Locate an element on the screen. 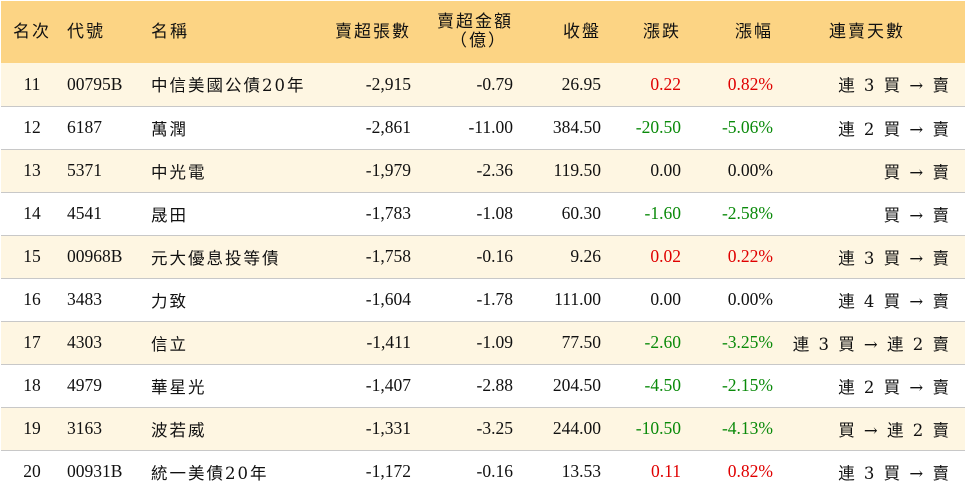 Image resolution: width=968 pixels, height=496 pixels. cell-net-sell-lots: -1,979 is located at coordinates (375, 171).